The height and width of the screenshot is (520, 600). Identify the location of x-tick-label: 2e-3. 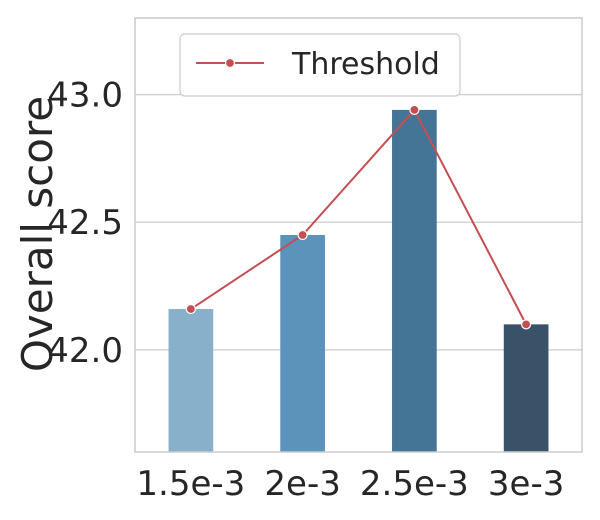
(302, 484).